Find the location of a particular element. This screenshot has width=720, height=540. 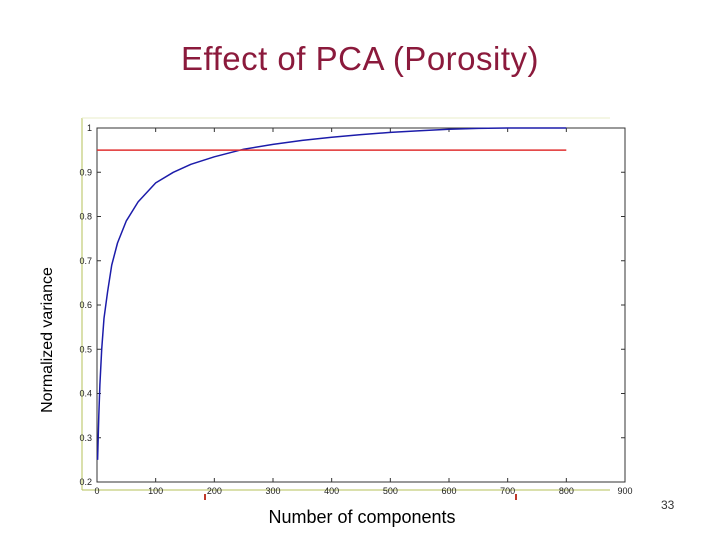

y-tick-label: 0.3 is located at coordinates (85, 438).